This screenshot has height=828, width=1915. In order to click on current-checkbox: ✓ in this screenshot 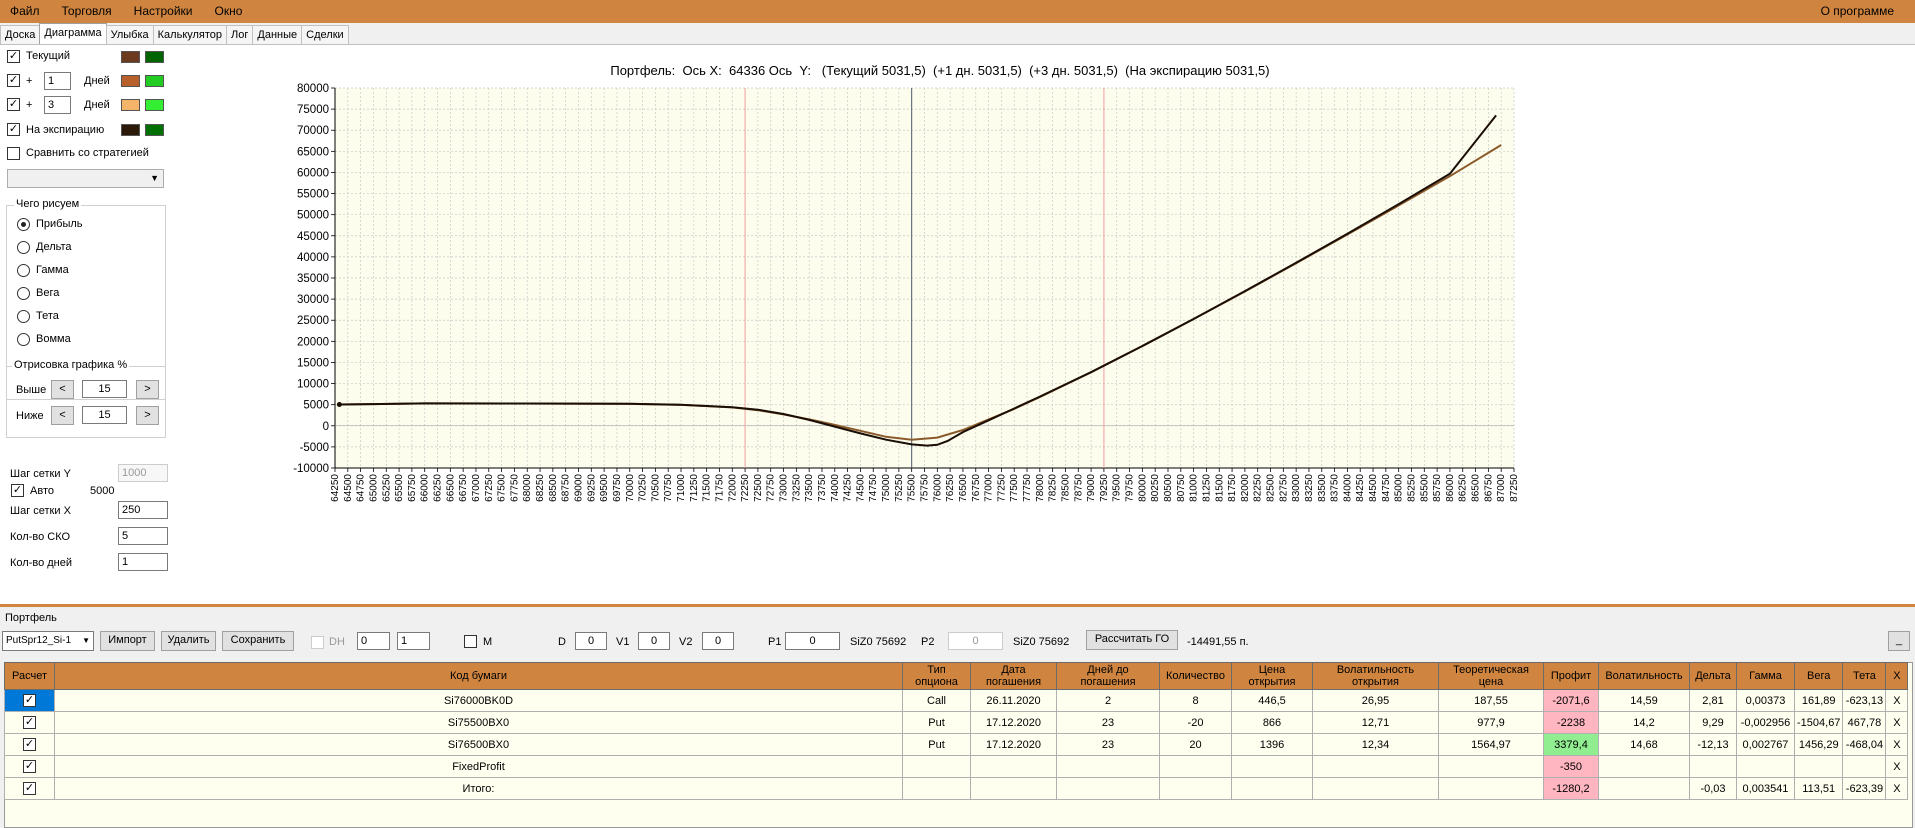, I will do `click(13, 56)`.